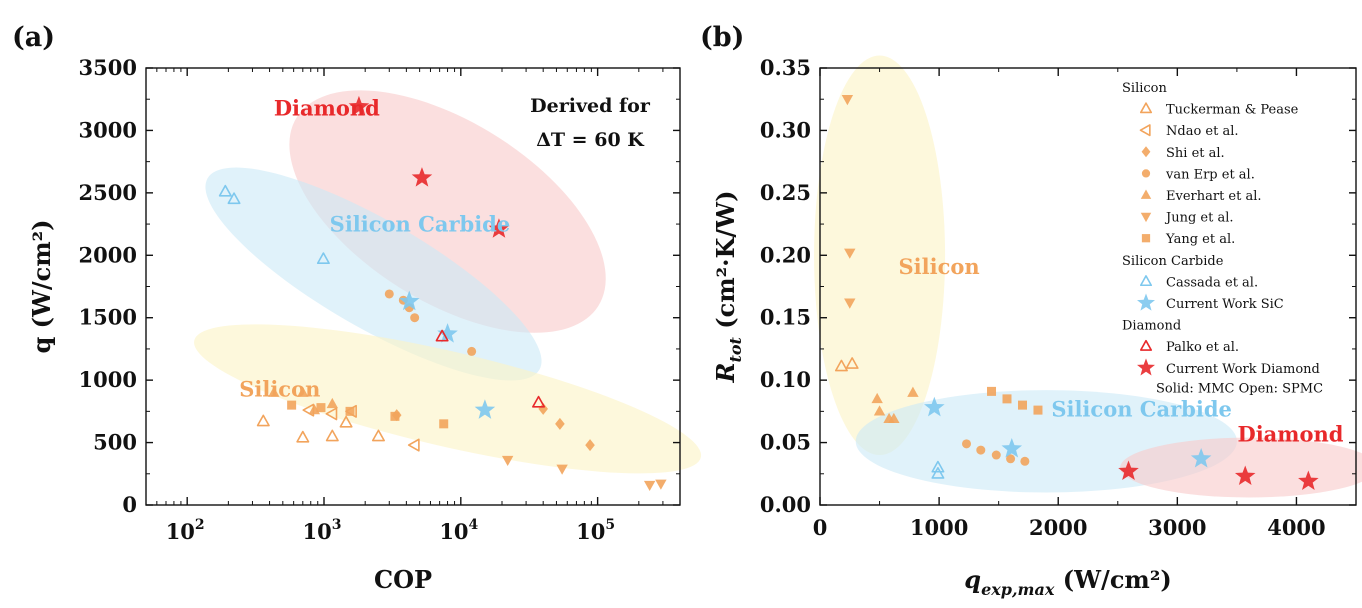 The image size is (1362, 608). What do you see at coordinates (108, 67) in the screenshot?
I see `y-tick-label: 3500` at bounding box center [108, 67].